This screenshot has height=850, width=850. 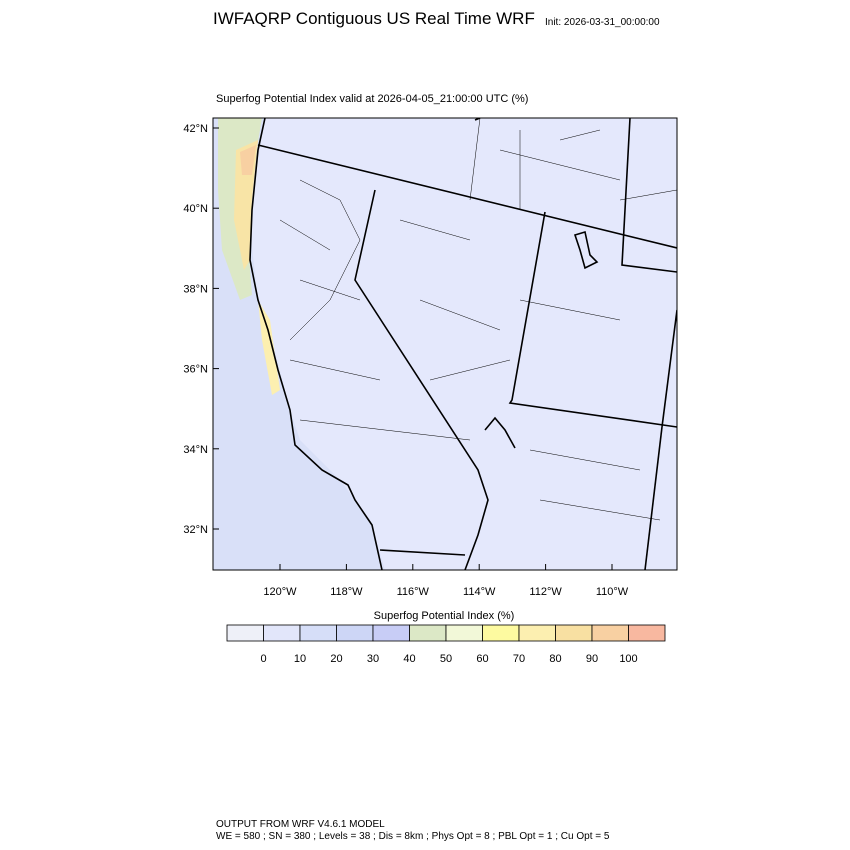 What do you see at coordinates (555, 659) in the screenshot?
I see `colorbar-label: 80` at bounding box center [555, 659].